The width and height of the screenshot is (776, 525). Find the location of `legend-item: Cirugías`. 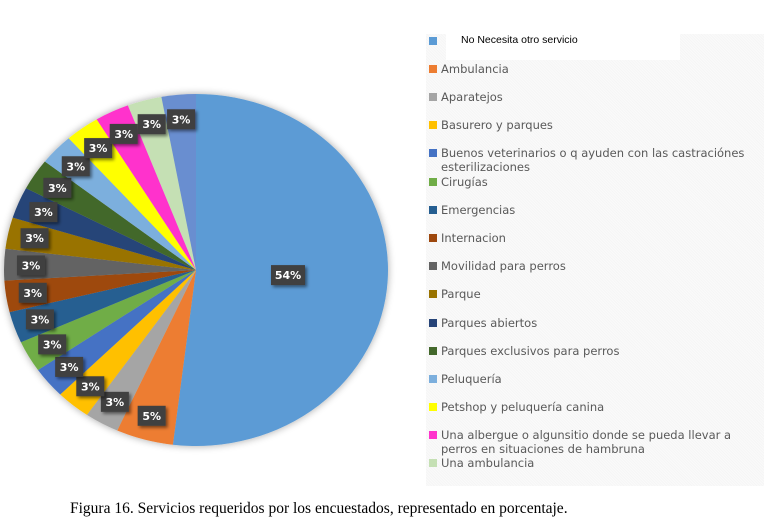

legend-item: Cirugías is located at coordinates (595, 182).